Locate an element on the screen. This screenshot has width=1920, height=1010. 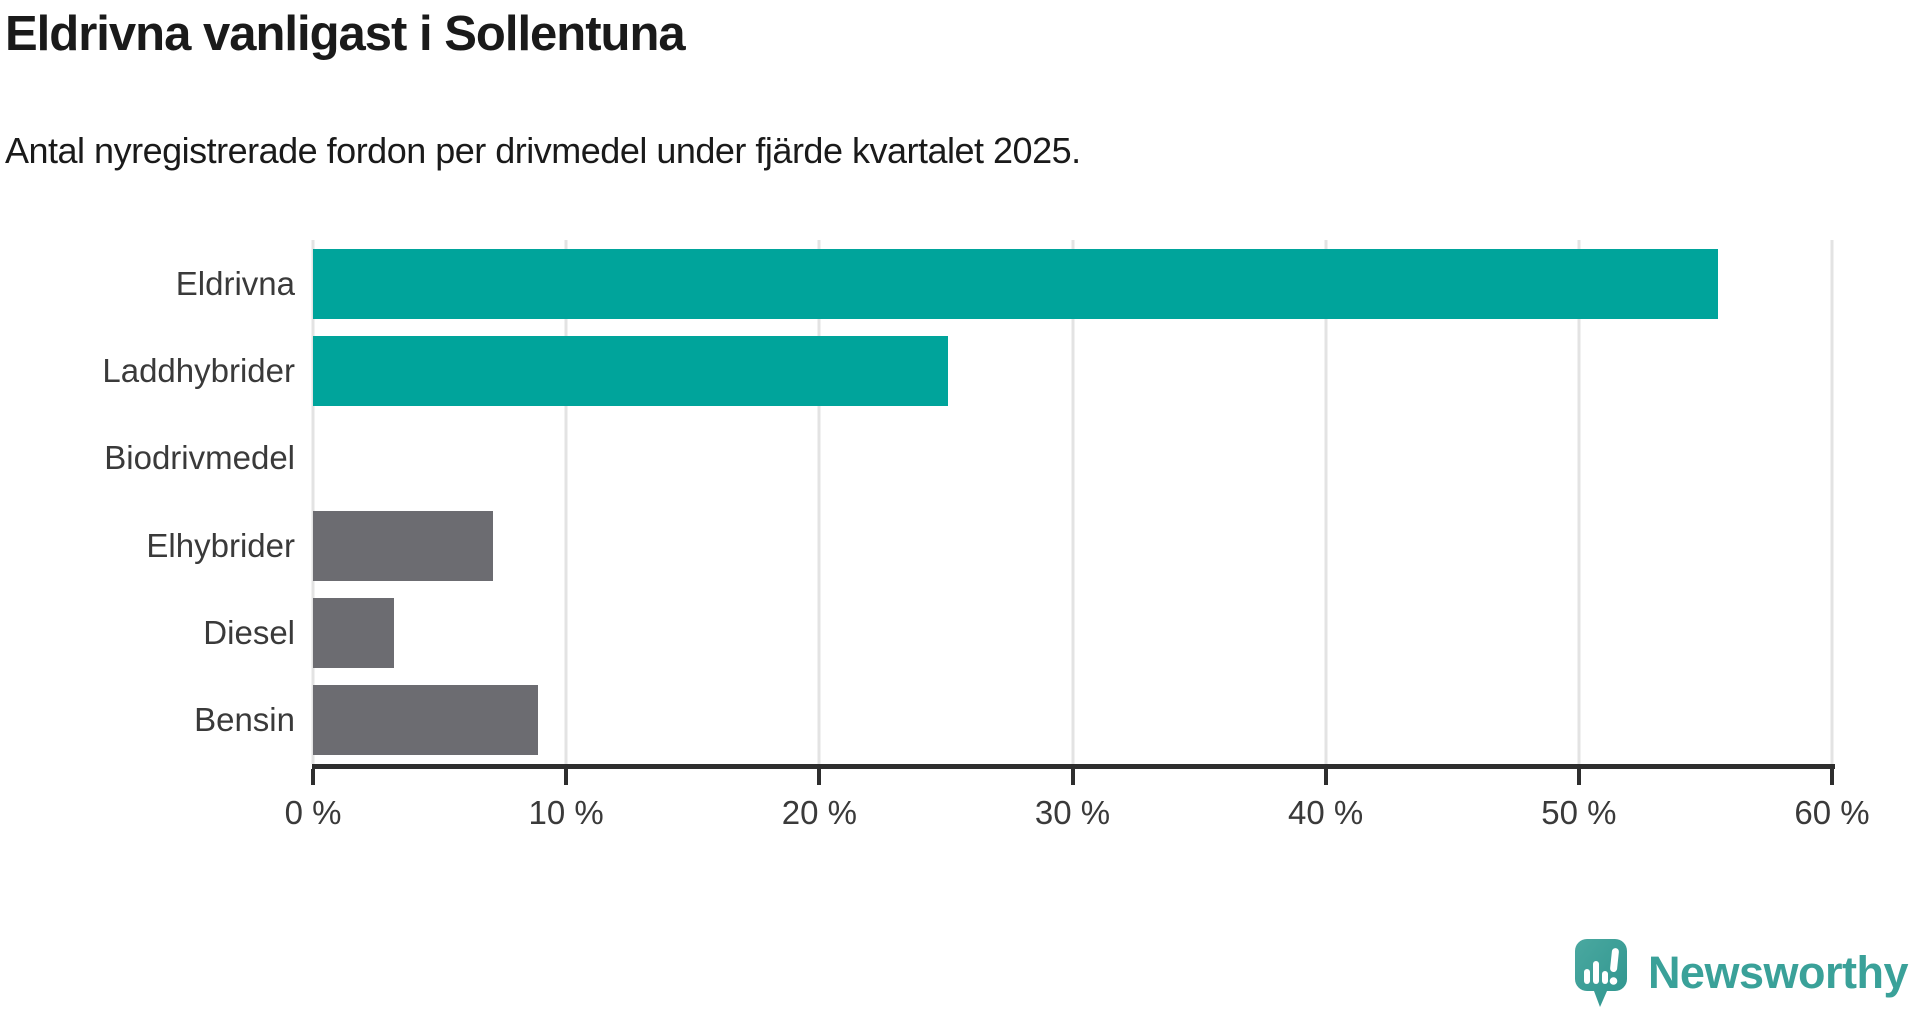
x-axis-line is located at coordinates (1073, 766).